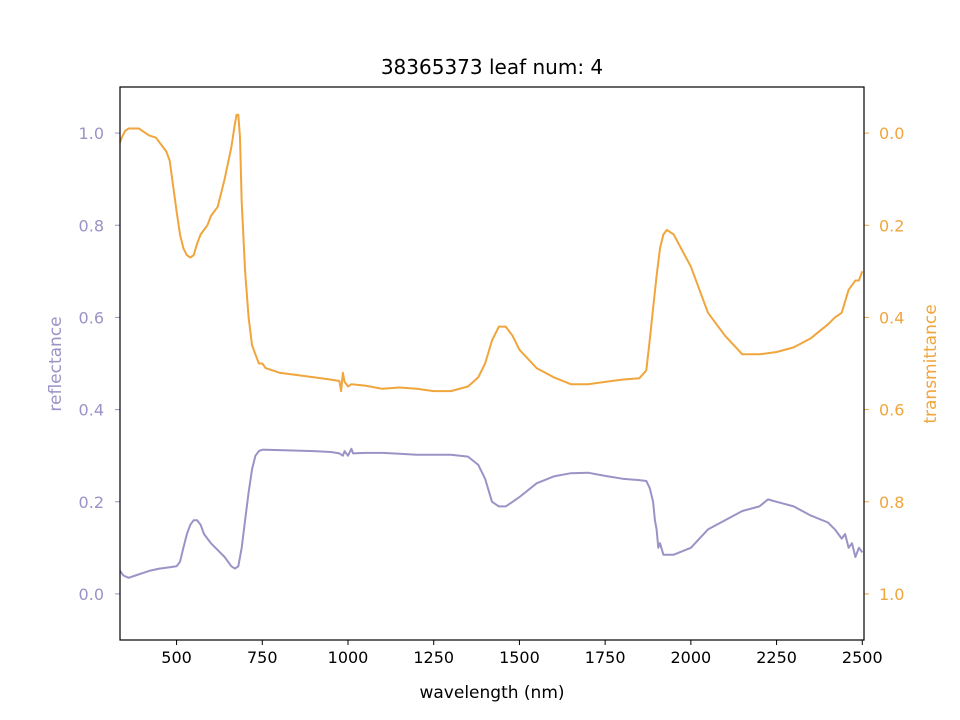 This screenshot has width=960, height=720. I want to click on y-right-tick-label: 0.6, so click(891, 410).